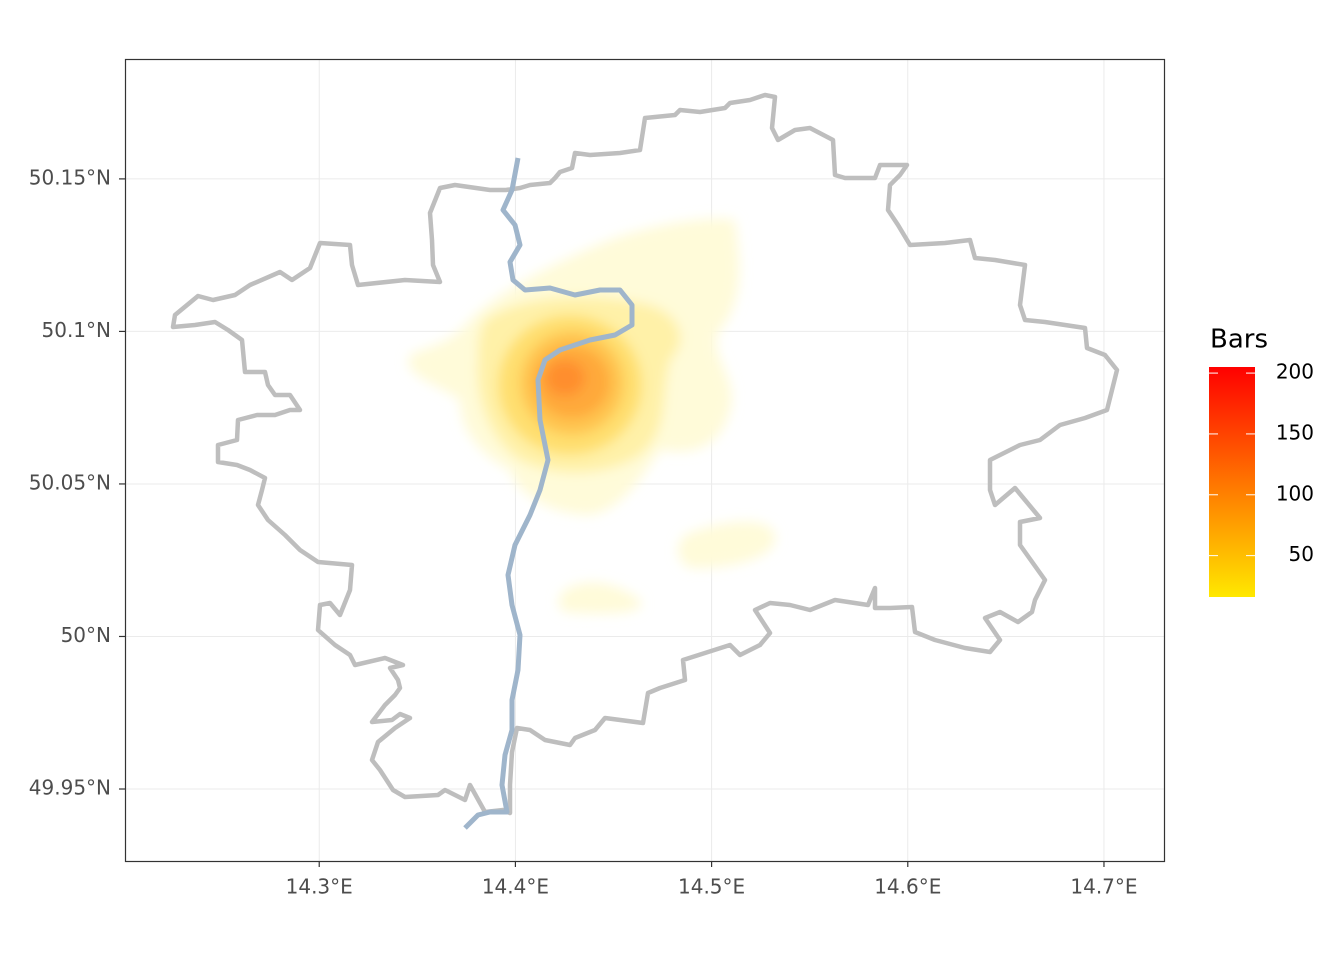 The height and width of the screenshot is (960, 1344). Describe the element at coordinates (1232, 482) in the screenshot. I see `colorbar` at that location.